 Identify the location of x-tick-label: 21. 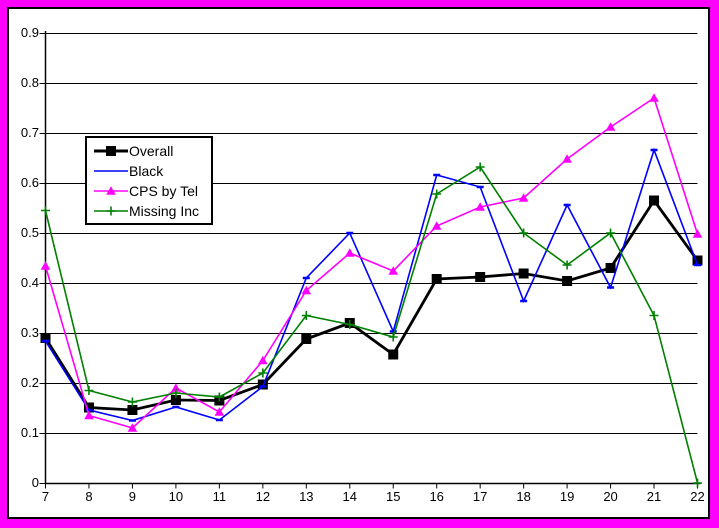
(654, 496).